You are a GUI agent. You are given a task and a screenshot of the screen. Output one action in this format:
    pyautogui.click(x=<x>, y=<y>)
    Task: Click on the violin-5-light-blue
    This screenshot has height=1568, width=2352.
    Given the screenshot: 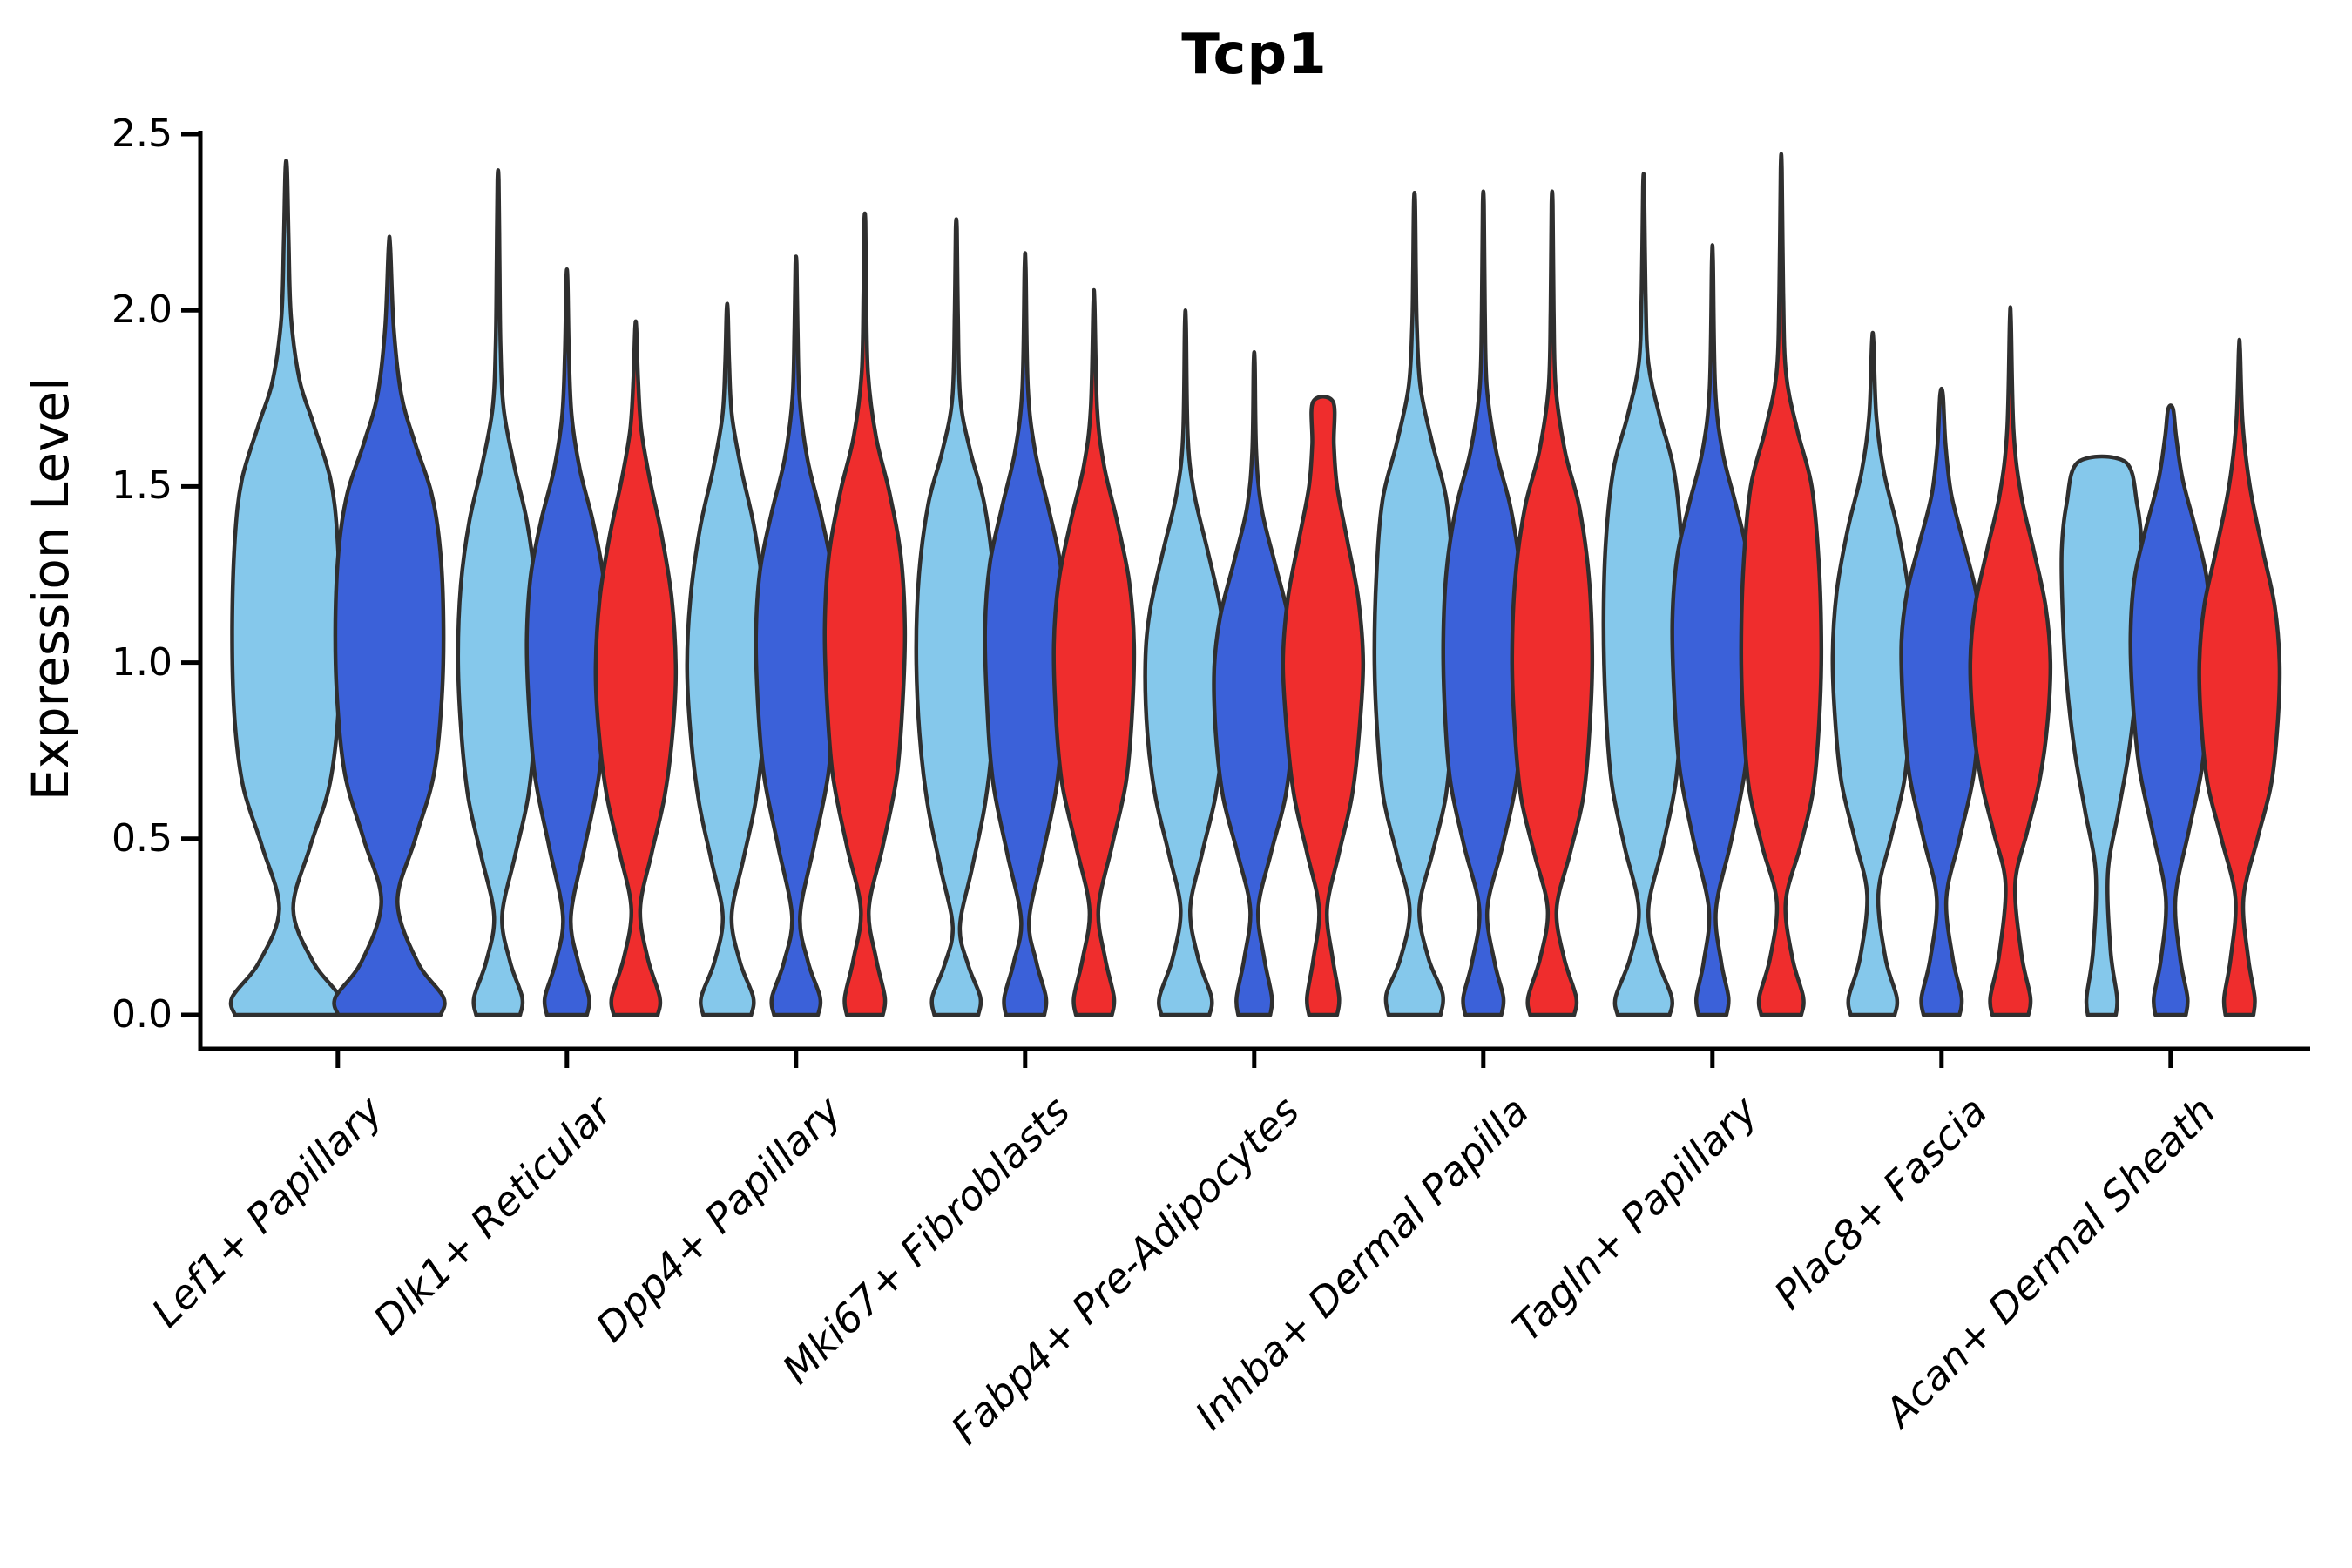 What is the action you would take?
    pyautogui.click(x=1185, y=662)
    